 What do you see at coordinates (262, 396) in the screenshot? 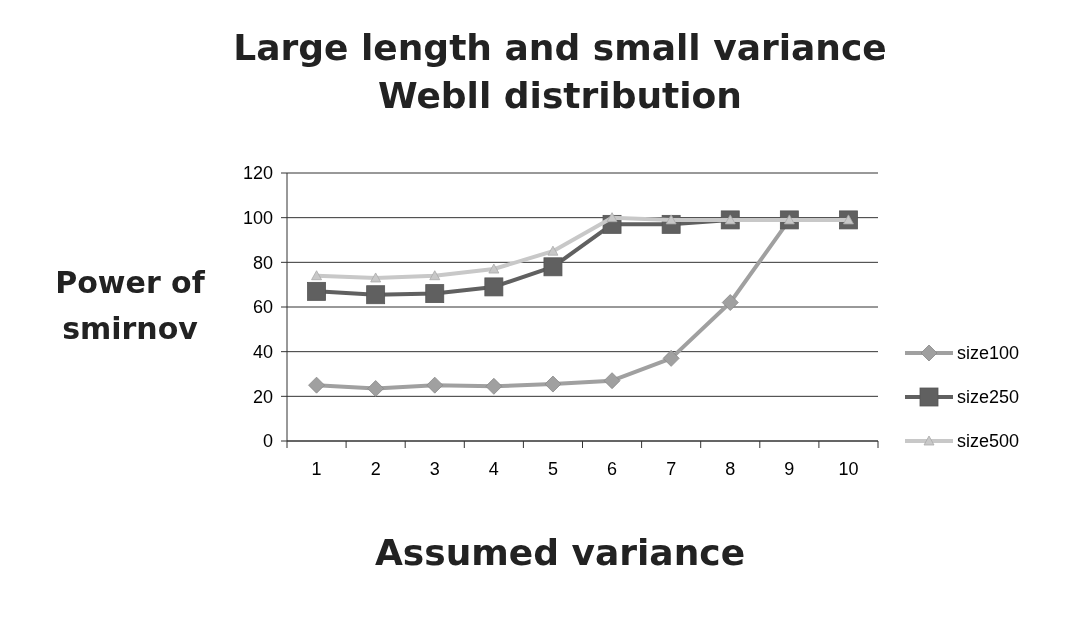
I see `y-tick-label: 20` at bounding box center [262, 396].